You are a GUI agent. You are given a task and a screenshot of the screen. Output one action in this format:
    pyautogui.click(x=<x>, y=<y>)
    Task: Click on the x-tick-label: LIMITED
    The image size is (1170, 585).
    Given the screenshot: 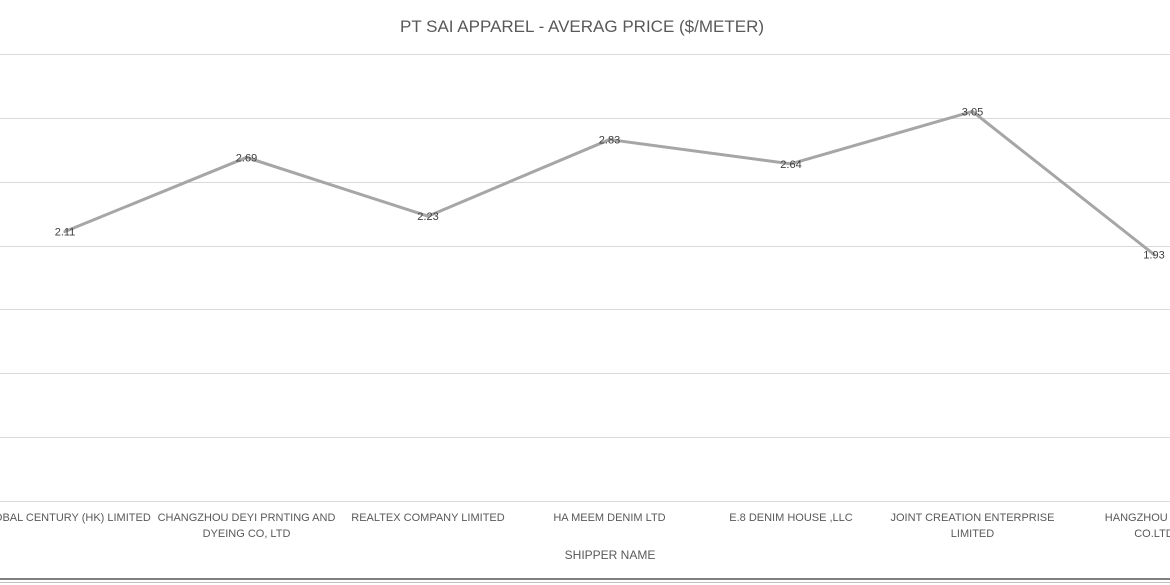 What is the action you would take?
    pyautogui.click(x=972, y=534)
    